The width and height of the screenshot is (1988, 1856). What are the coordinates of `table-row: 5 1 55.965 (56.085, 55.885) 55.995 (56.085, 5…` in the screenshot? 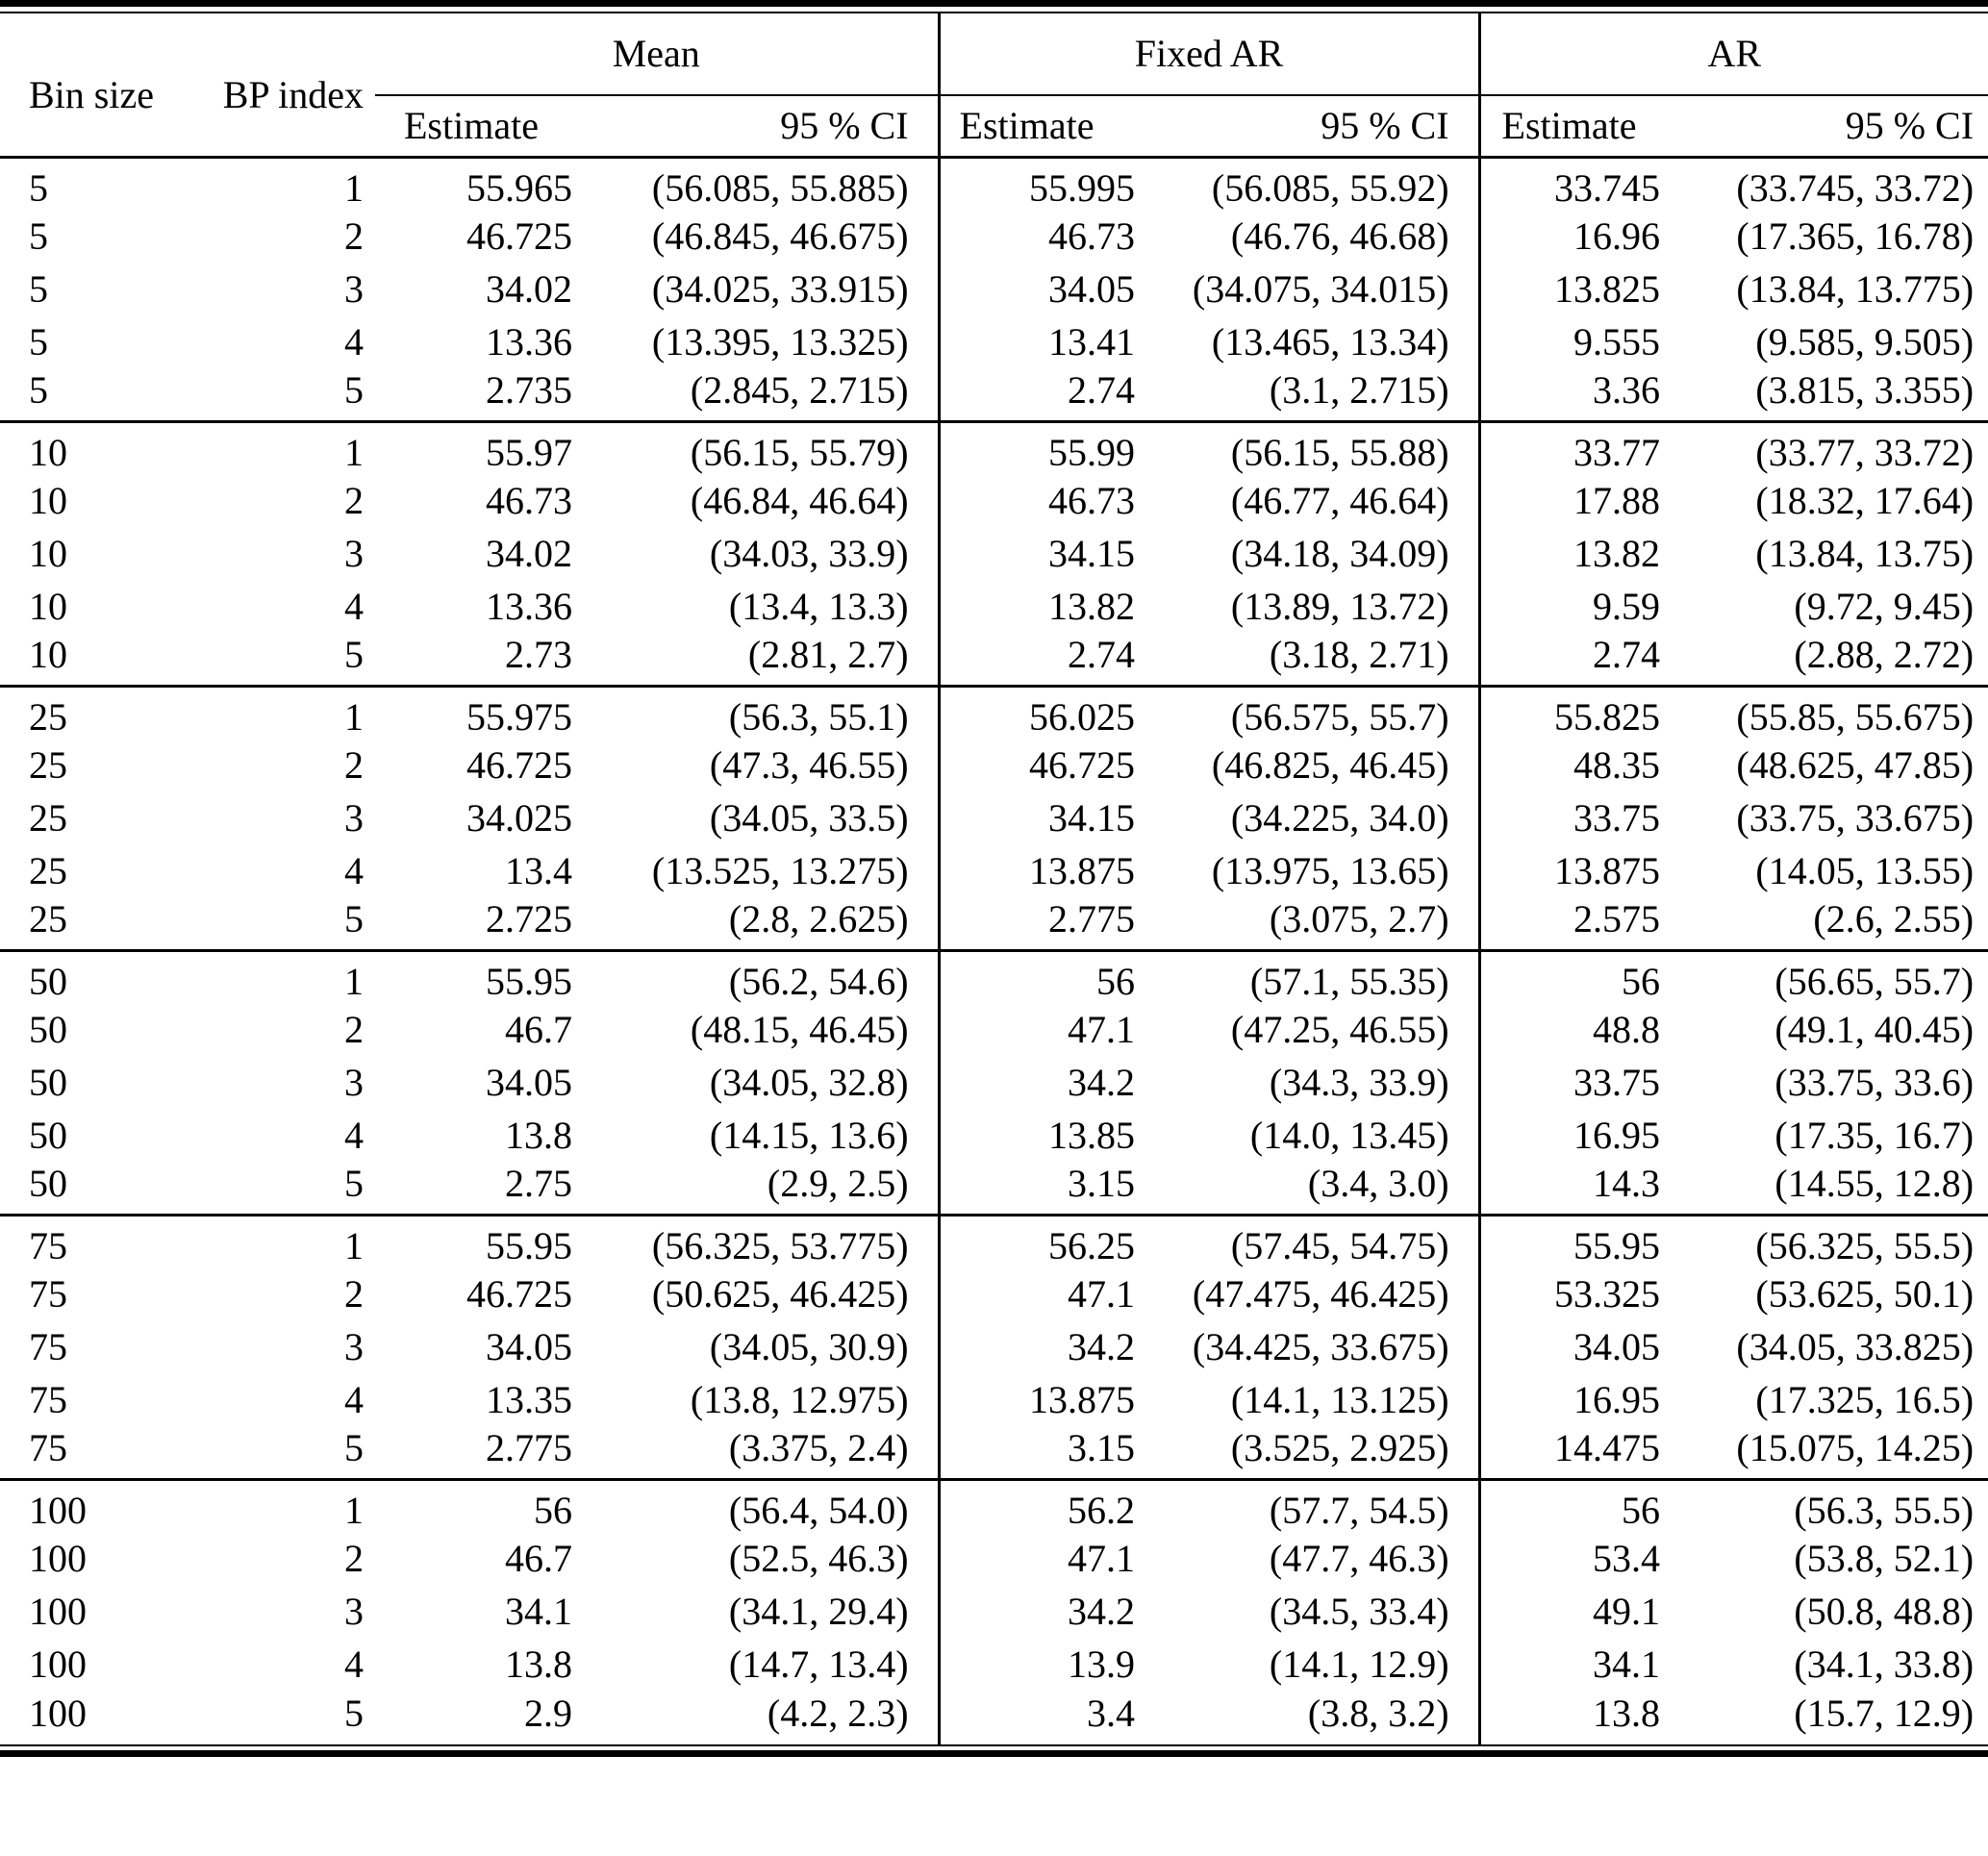 It's located at (994, 184).